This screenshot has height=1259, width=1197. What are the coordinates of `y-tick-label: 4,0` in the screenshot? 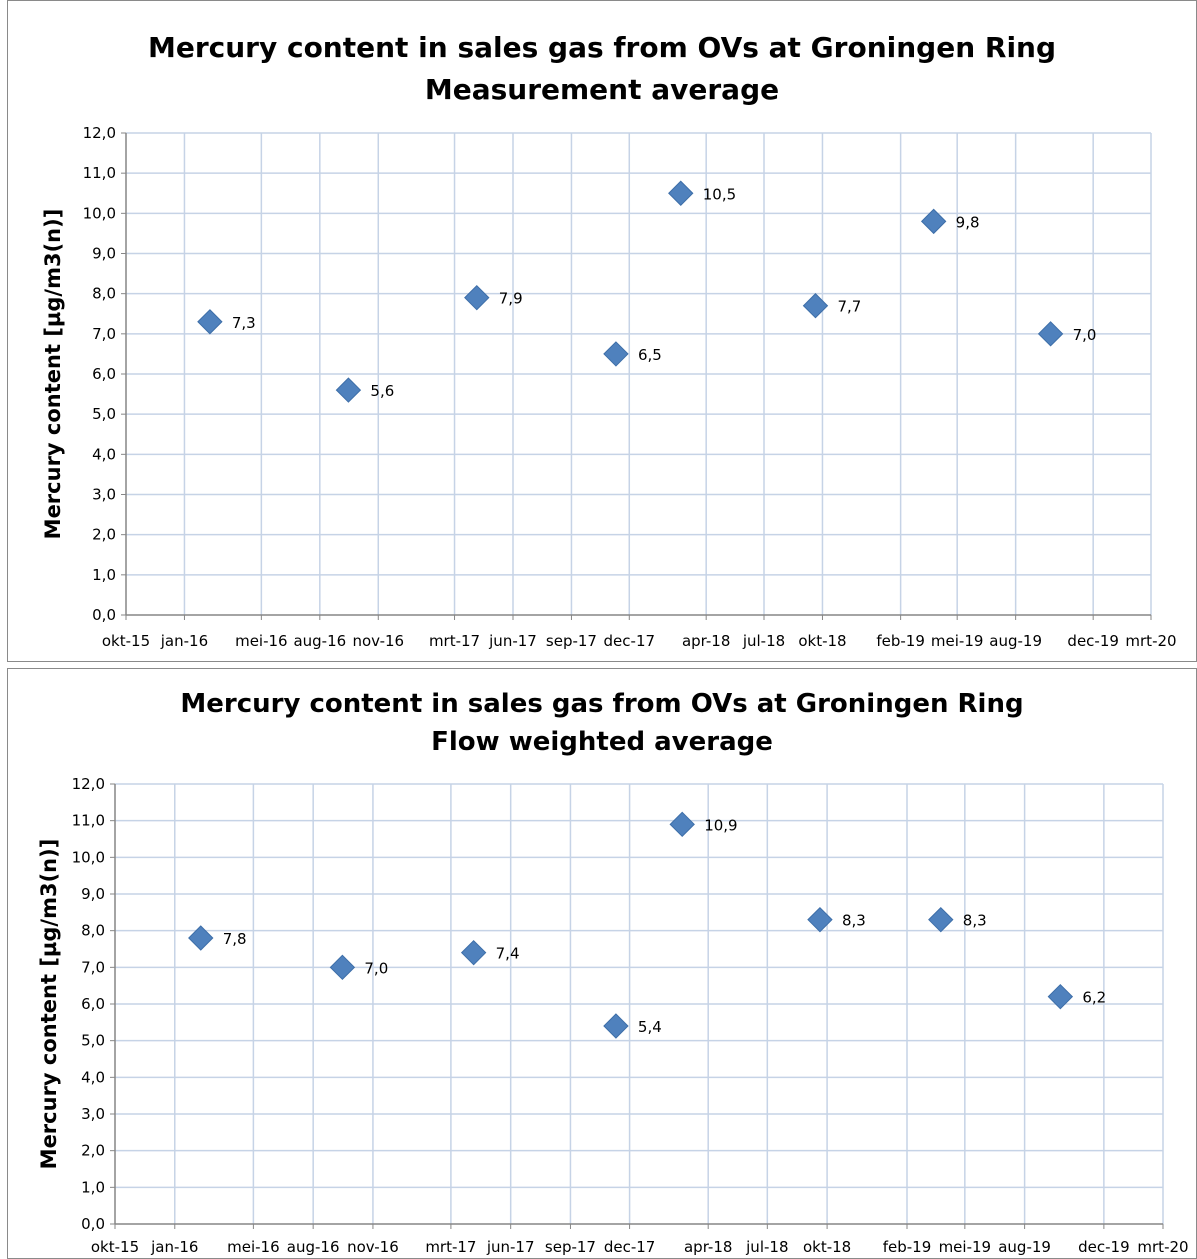 It's located at (104, 454).